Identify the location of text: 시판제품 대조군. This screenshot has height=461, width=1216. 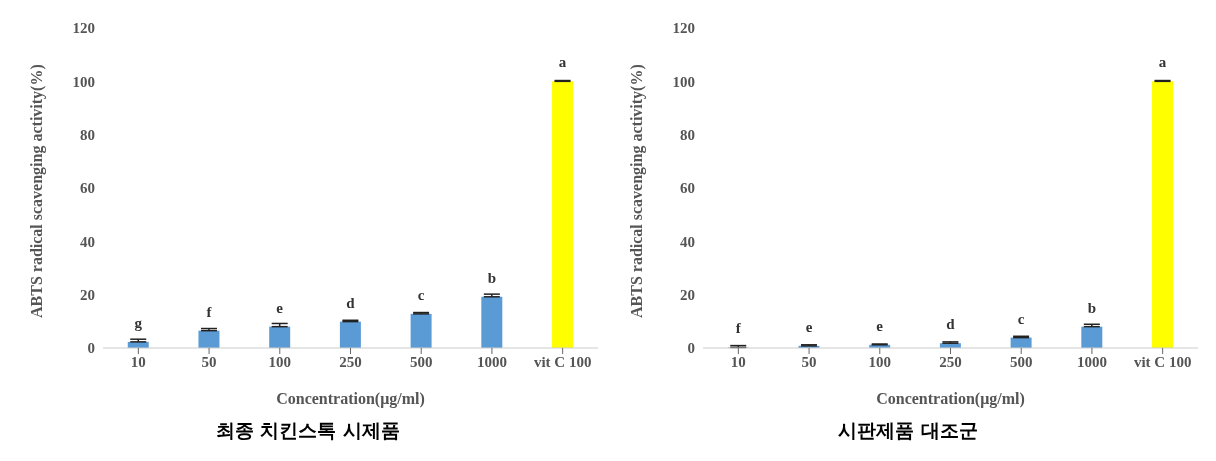
(908, 430).